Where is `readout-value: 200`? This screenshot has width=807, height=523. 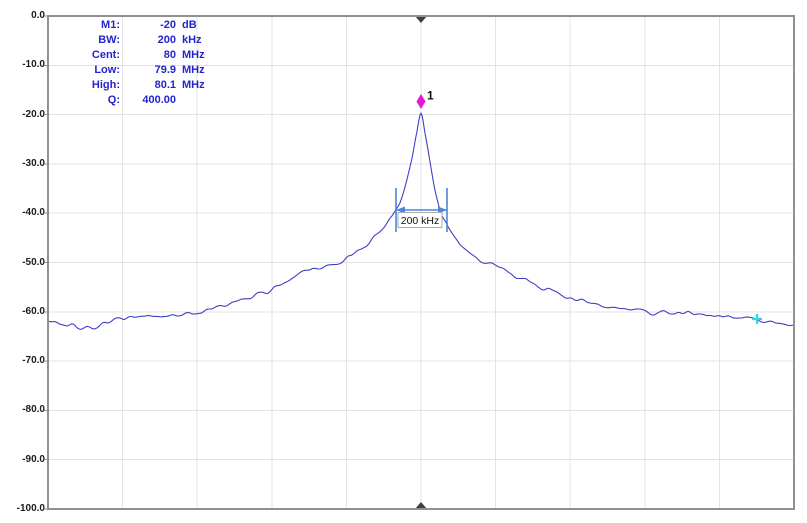
readout-value: 200 is located at coordinates (166, 39).